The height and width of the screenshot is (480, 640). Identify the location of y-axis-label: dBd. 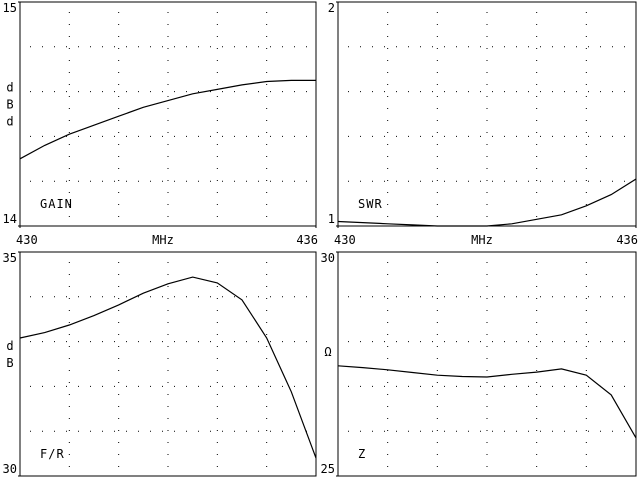
(10, 106).